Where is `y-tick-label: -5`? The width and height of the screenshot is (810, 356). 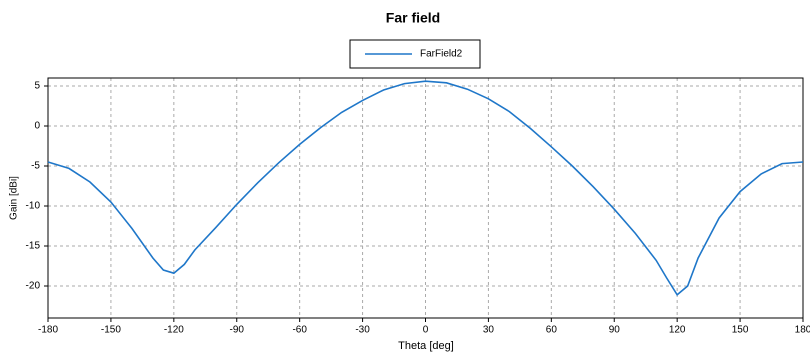 y-tick-label: -5 is located at coordinates (35, 166).